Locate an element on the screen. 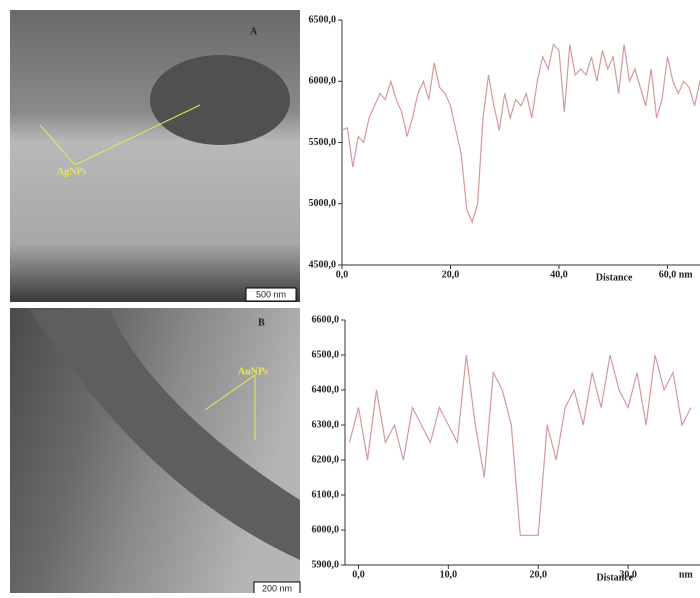 Image resolution: width=700 pixels, height=598 pixels. scale-box is located at coordinates (271, 294).